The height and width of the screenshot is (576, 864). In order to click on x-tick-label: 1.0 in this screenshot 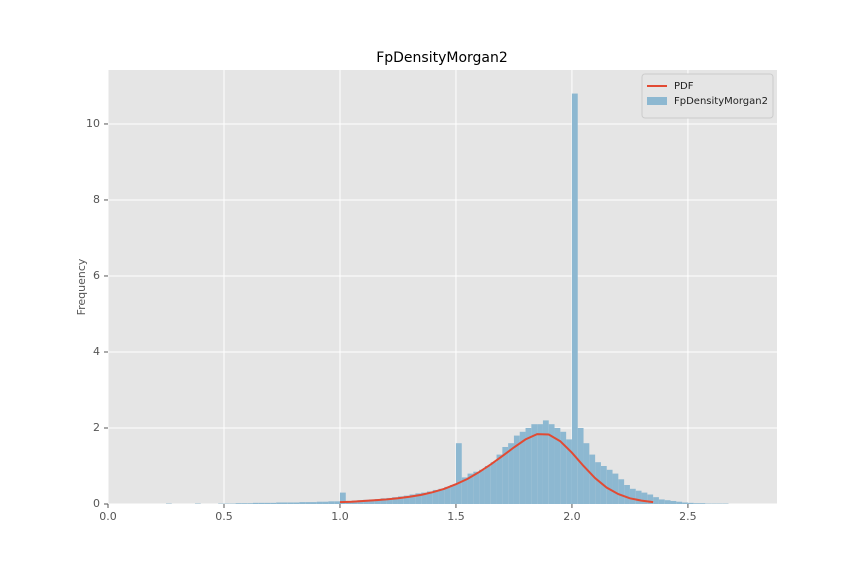, I will do `click(340, 516)`.